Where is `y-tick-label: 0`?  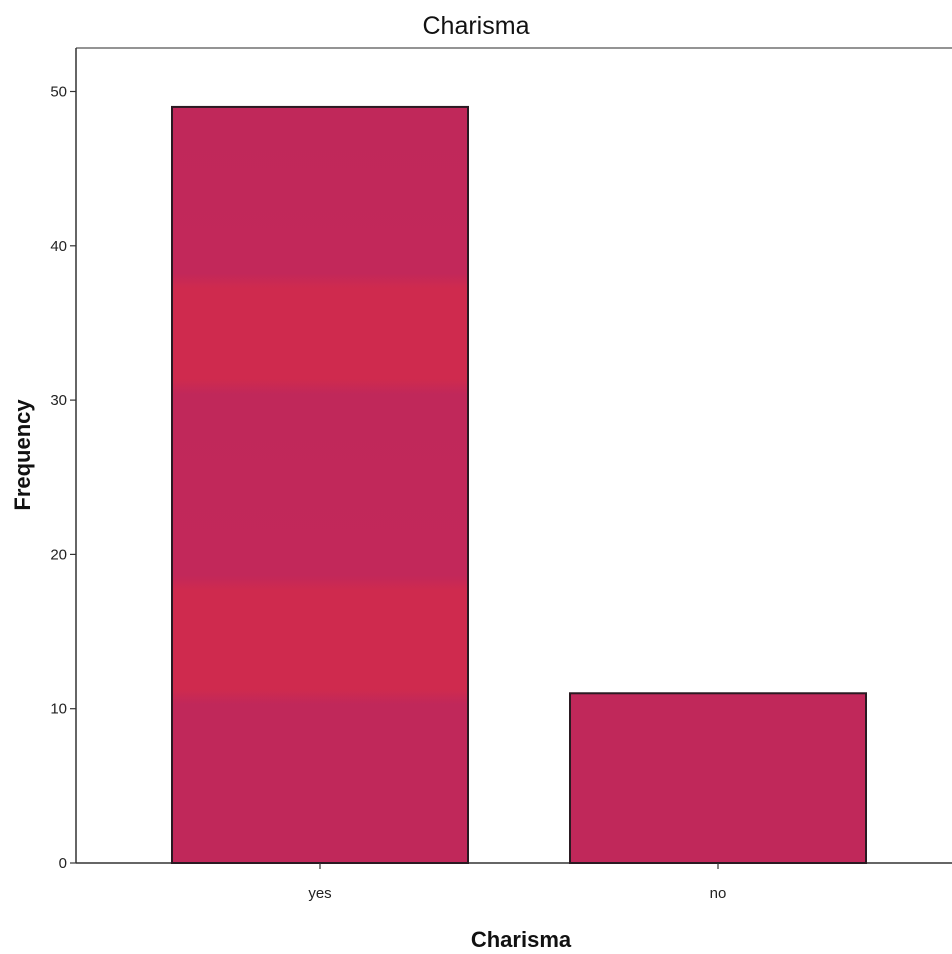 y-tick-label: 0 is located at coordinates (63, 863).